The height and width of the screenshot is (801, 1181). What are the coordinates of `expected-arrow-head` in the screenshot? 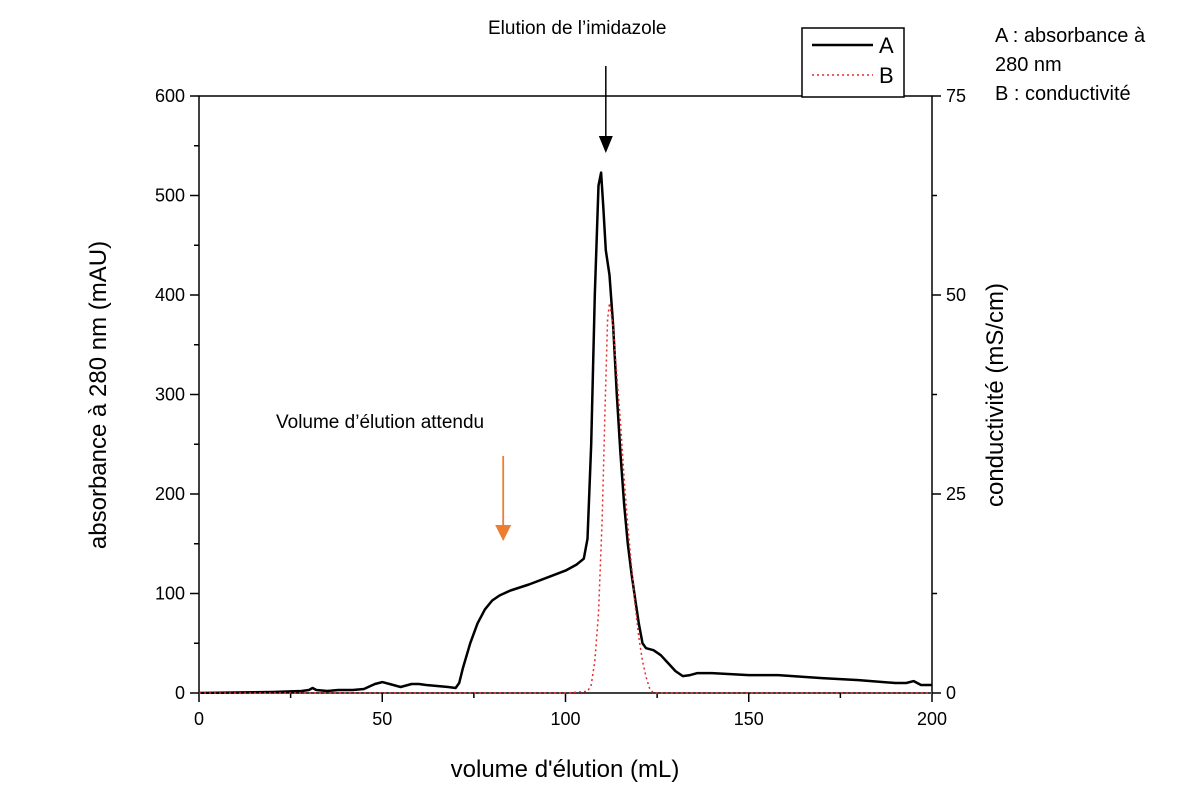 It's located at (503, 533).